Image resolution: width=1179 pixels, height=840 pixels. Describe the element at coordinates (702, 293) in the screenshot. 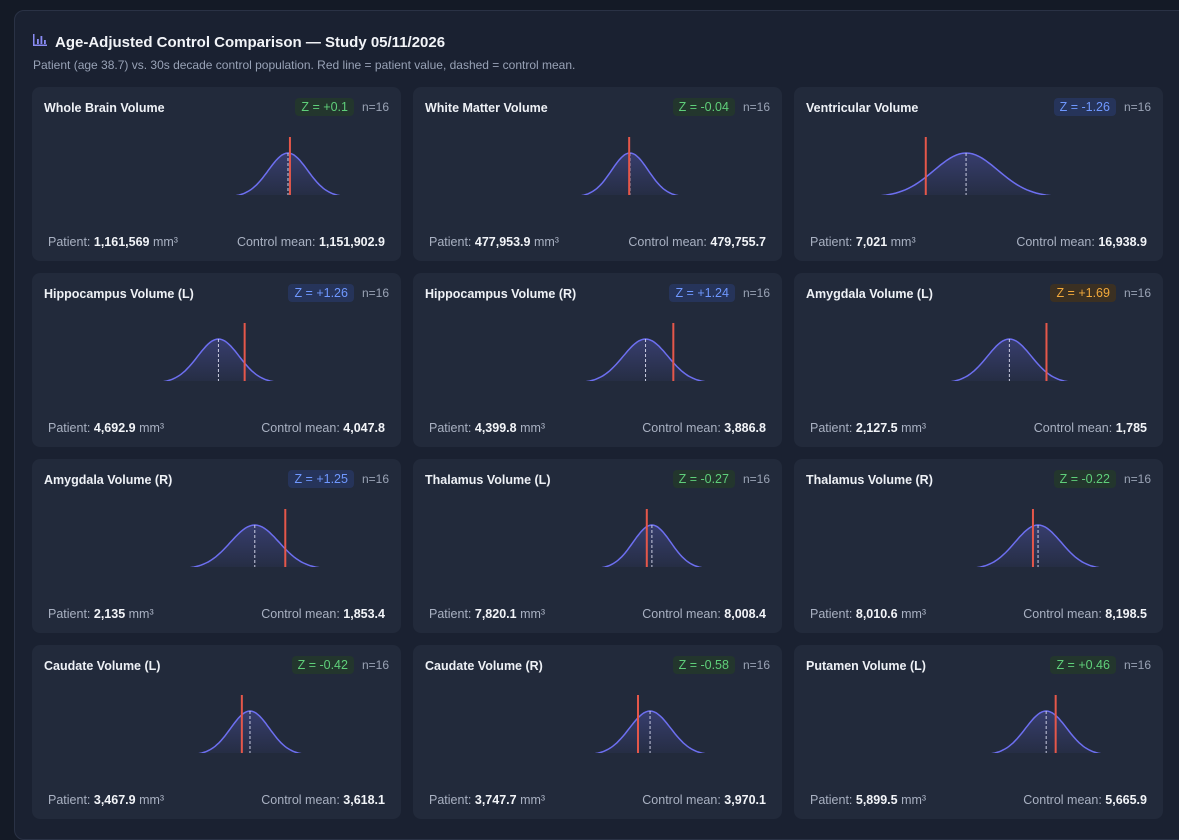

I see `z-score-badge: Z = +1.24` at that location.